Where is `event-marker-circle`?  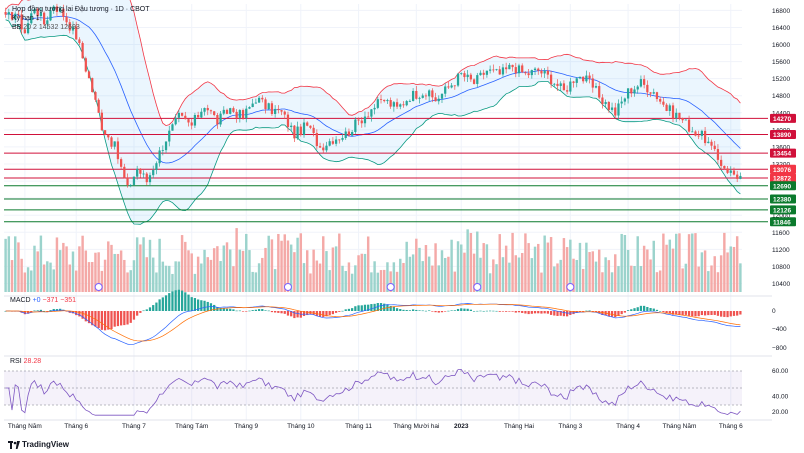 event-marker-circle is located at coordinates (287, 287).